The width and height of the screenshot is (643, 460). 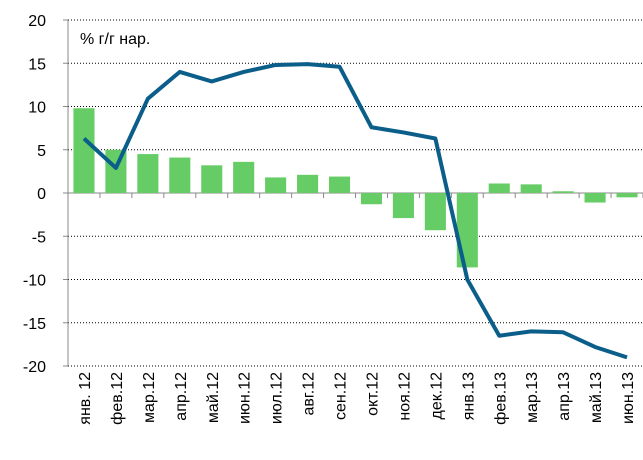 What do you see at coordinates (245, 398) in the screenshot?
I see `x-tick-label: июн.12` at bounding box center [245, 398].